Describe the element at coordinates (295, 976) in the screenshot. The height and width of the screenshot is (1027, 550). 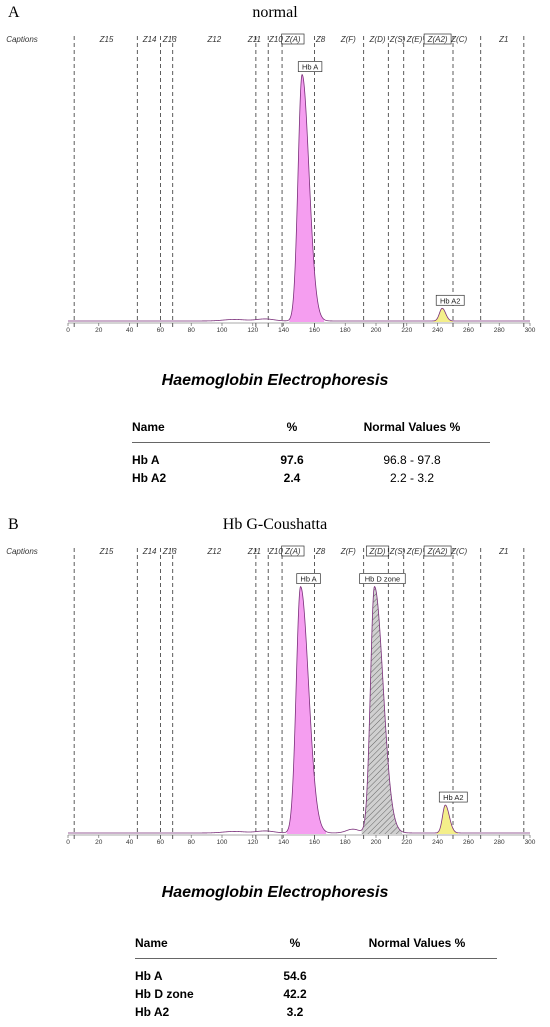
I see `row-percent: 54.6` at that location.